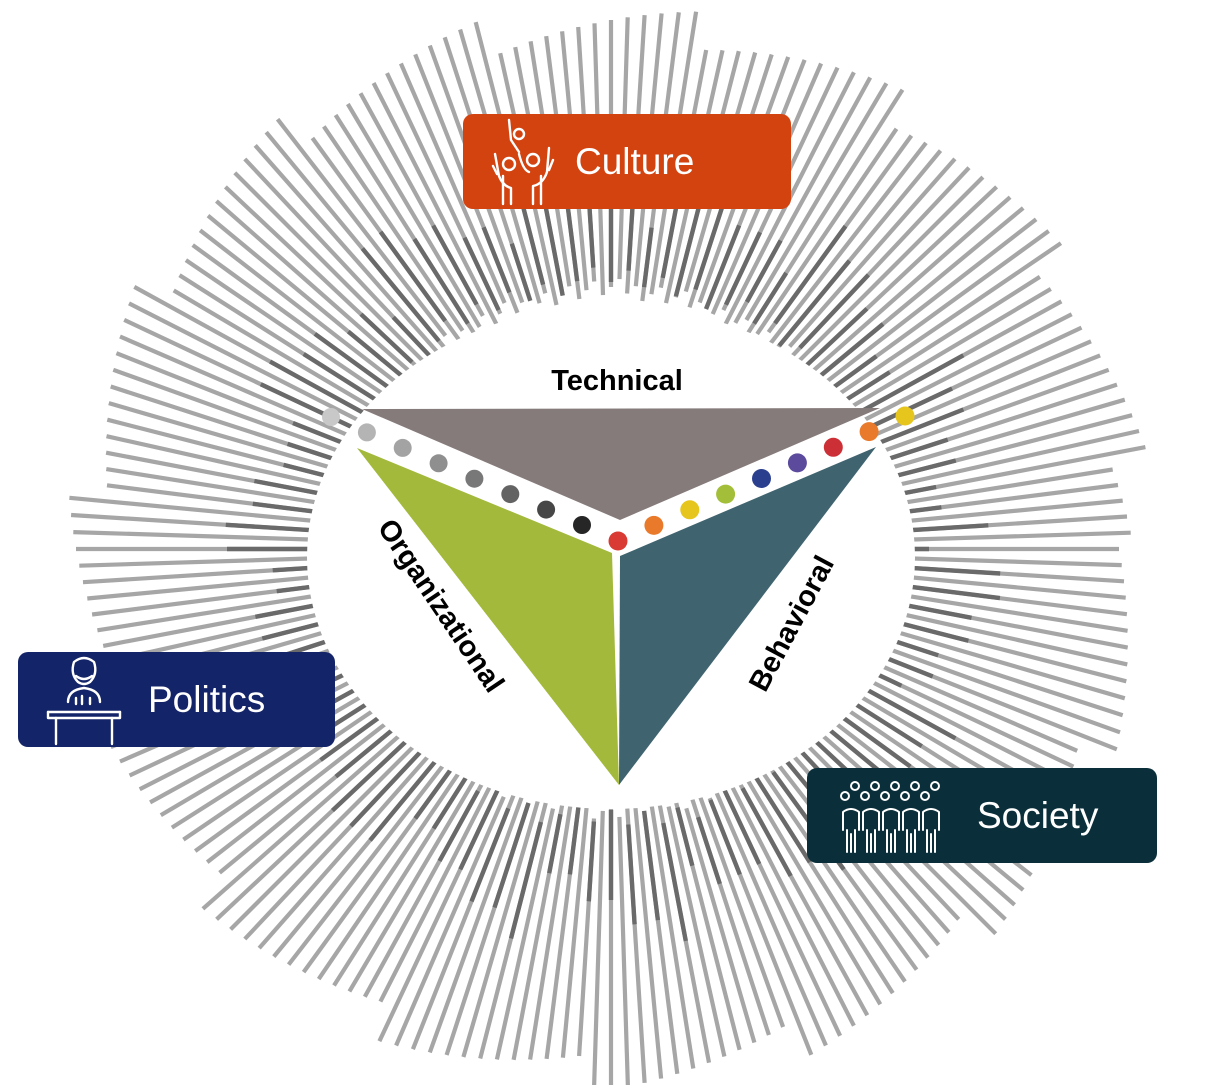 The height and width of the screenshot is (1090, 1209). Describe the element at coordinates (617, 381) in the screenshot. I see `technical-label: Technical` at that location.